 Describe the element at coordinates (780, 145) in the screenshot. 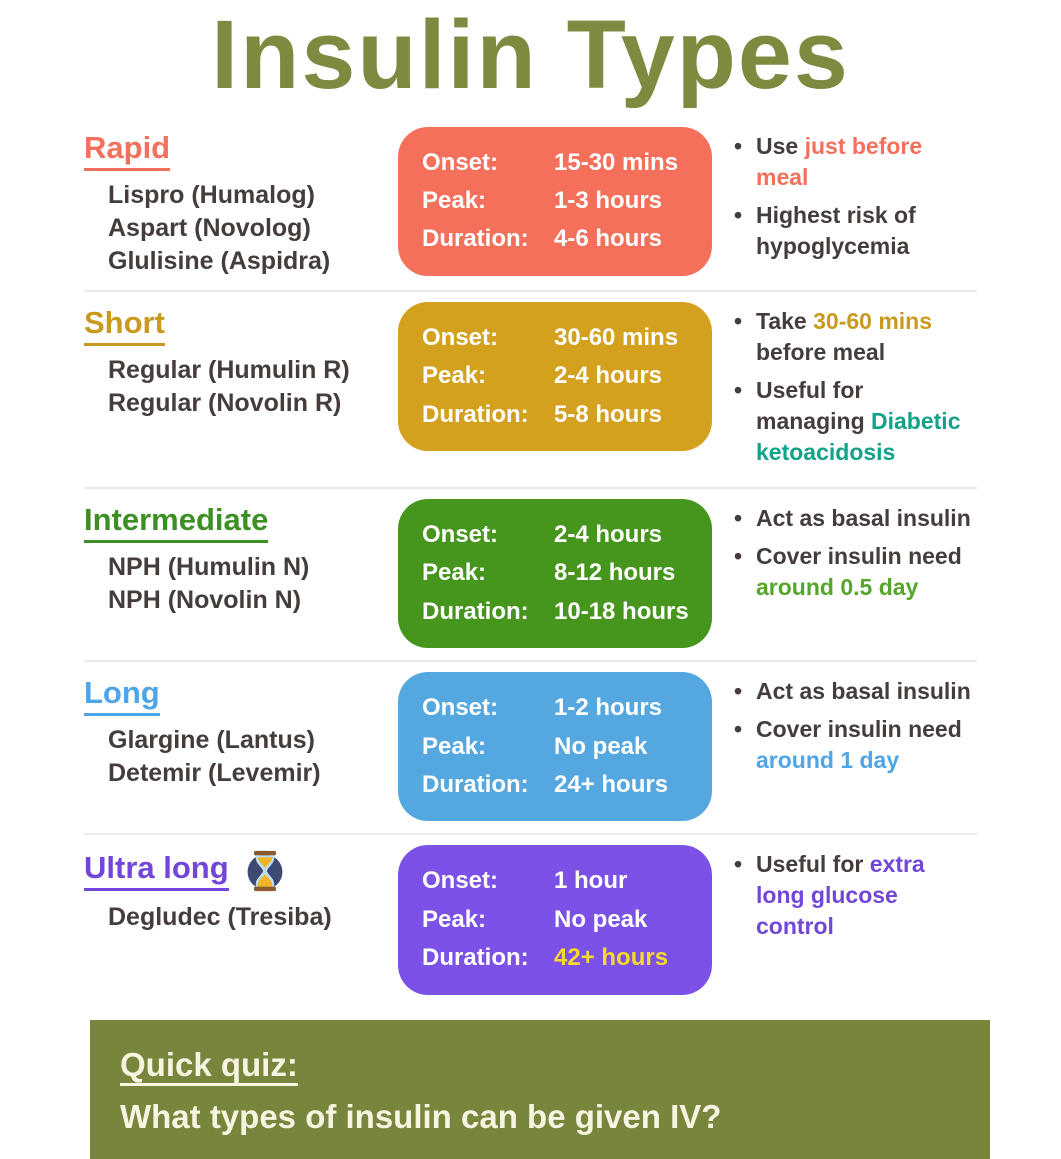

I see `note-text: Use` at that location.